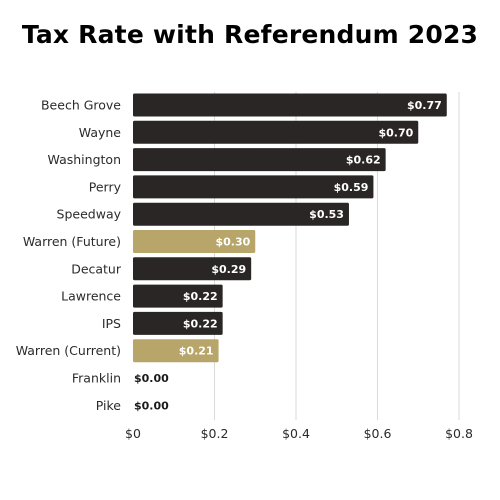  What do you see at coordinates (215, 433) in the screenshot?
I see `x-tick-label: $0.2` at bounding box center [215, 433].